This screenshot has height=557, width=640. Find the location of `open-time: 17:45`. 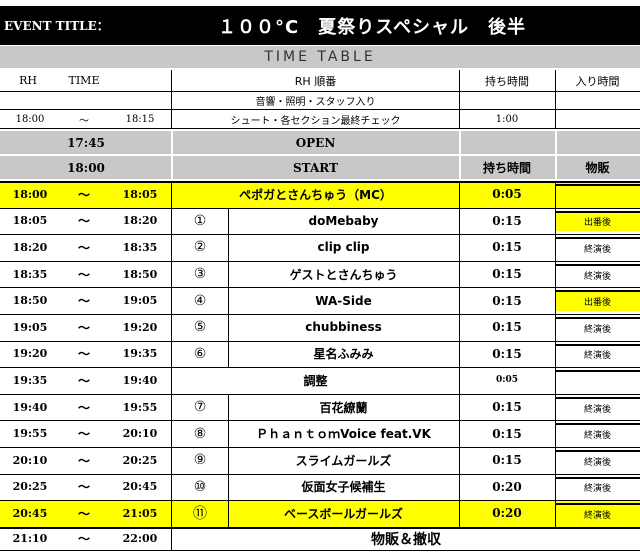

open-time: 17:45 is located at coordinates (86, 142).